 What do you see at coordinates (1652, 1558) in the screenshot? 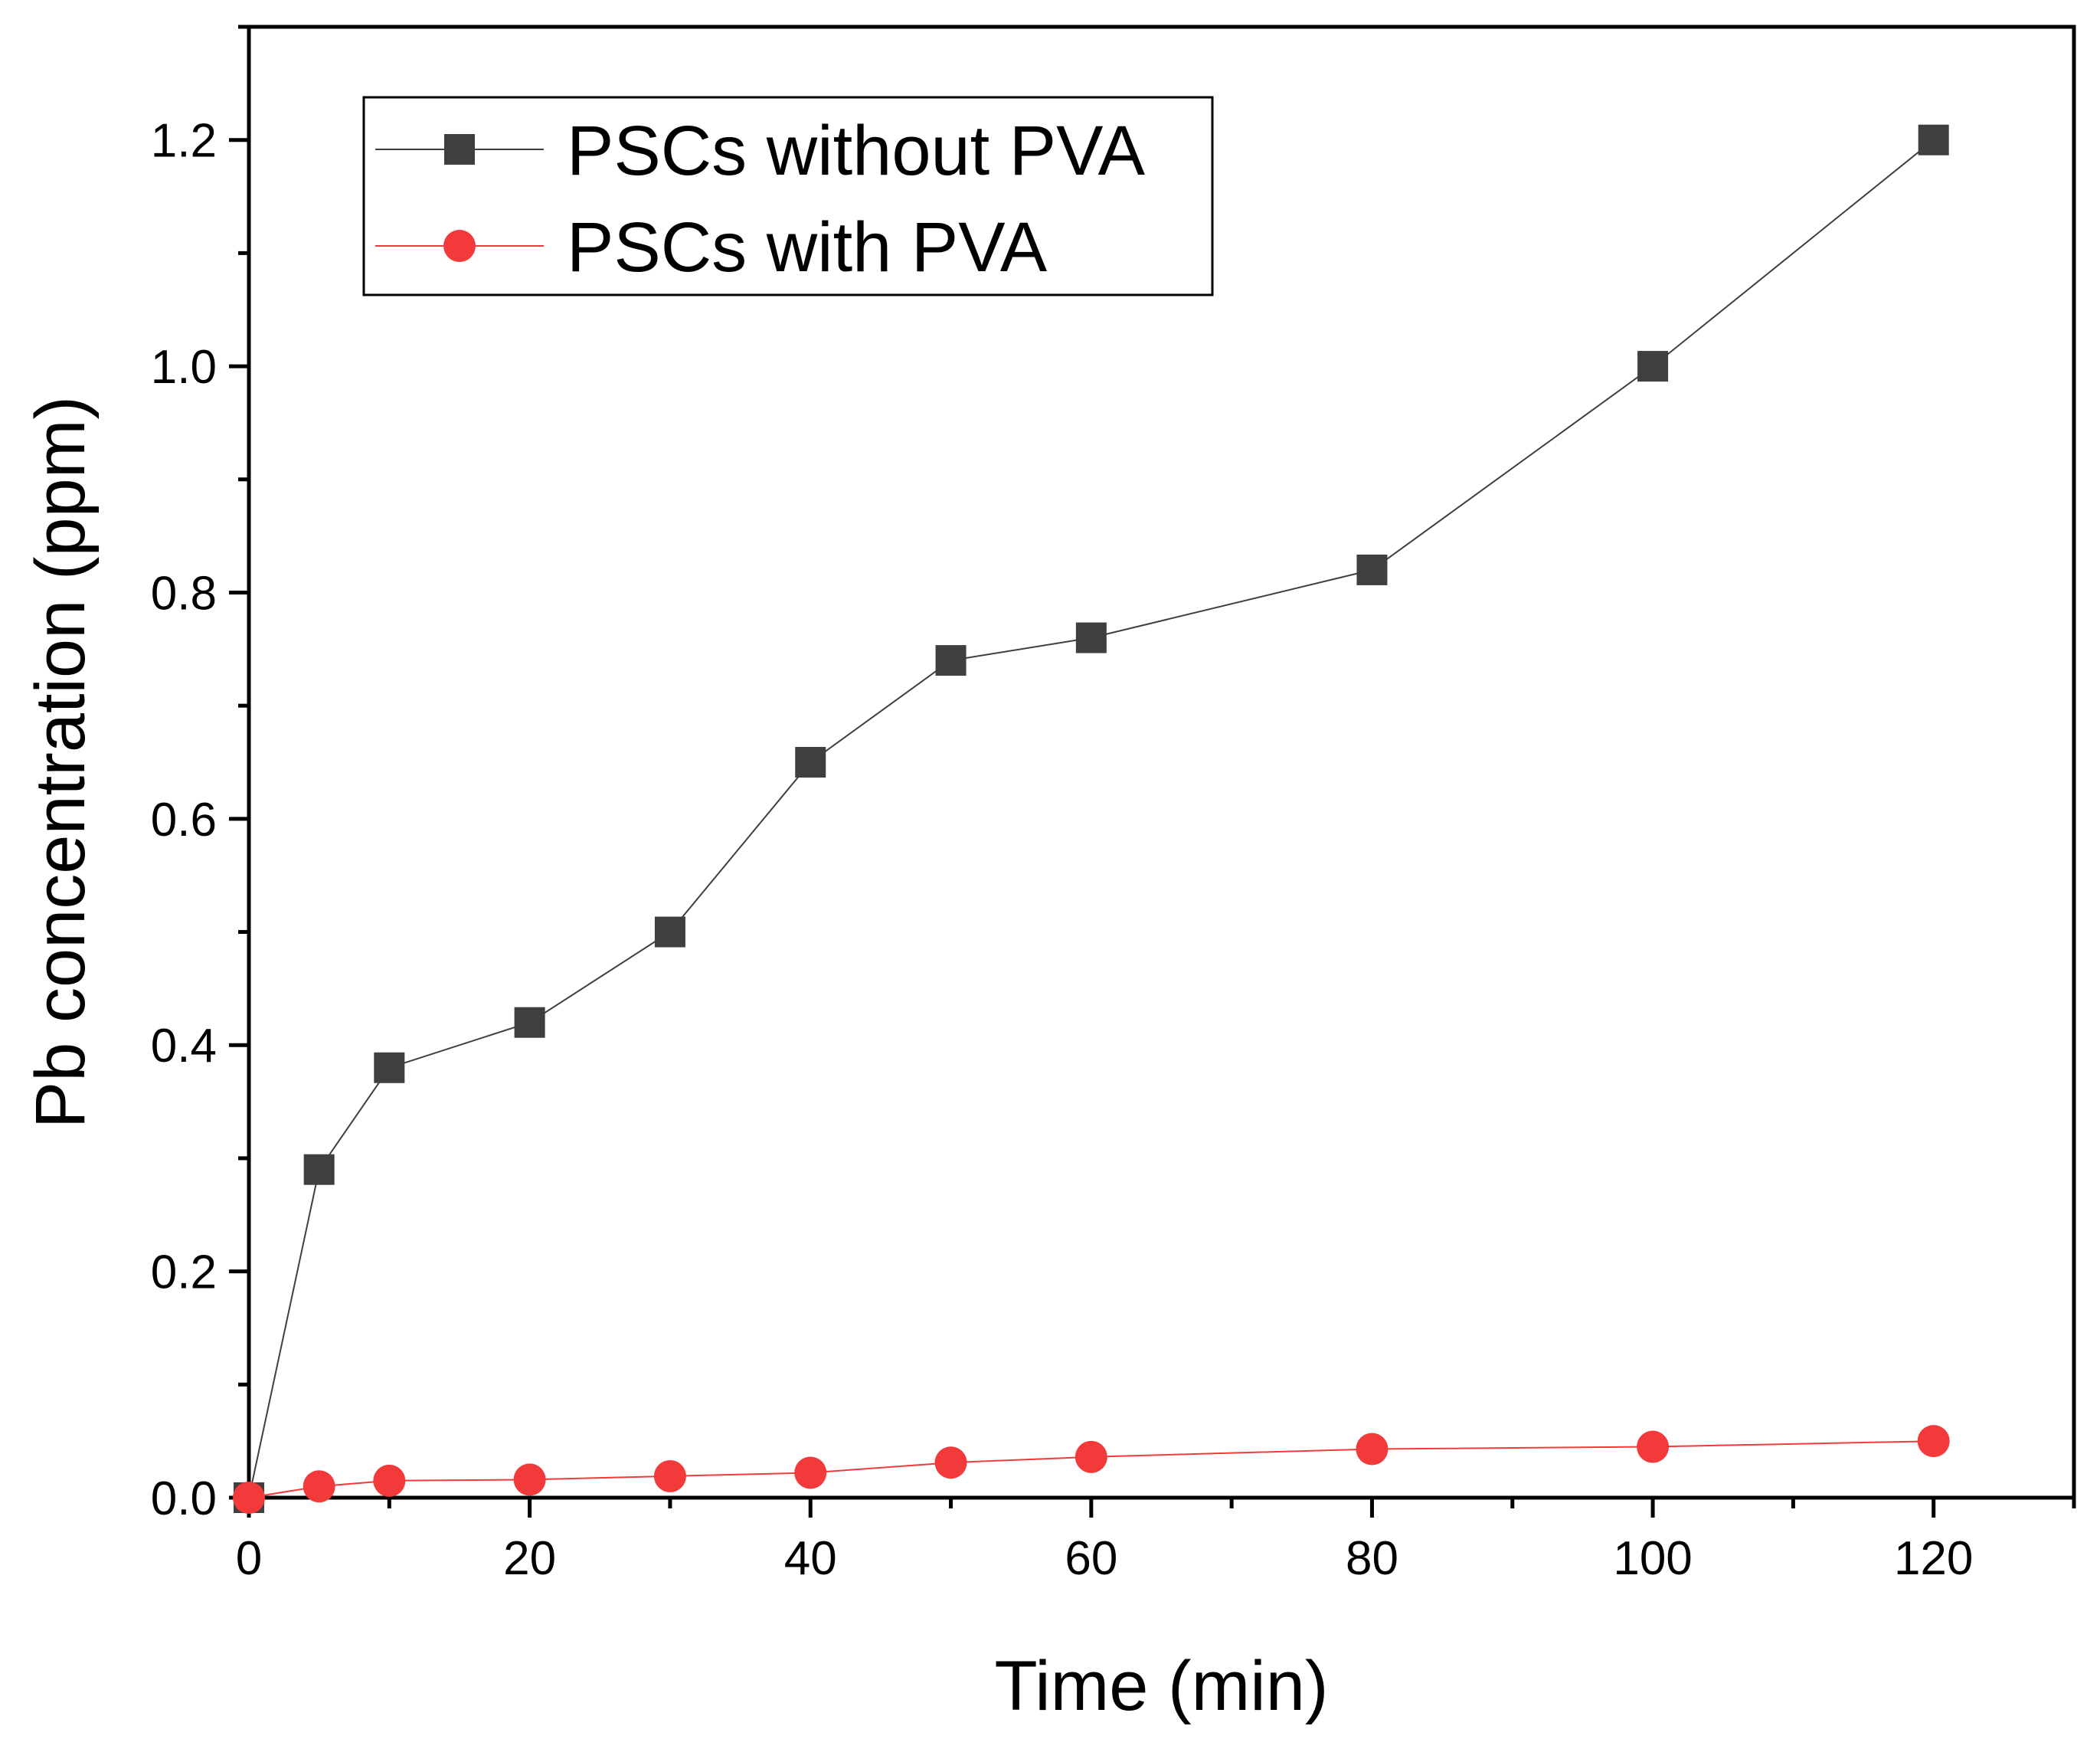
I see `x-tick-label: 100` at bounding box center [1652, 1558].